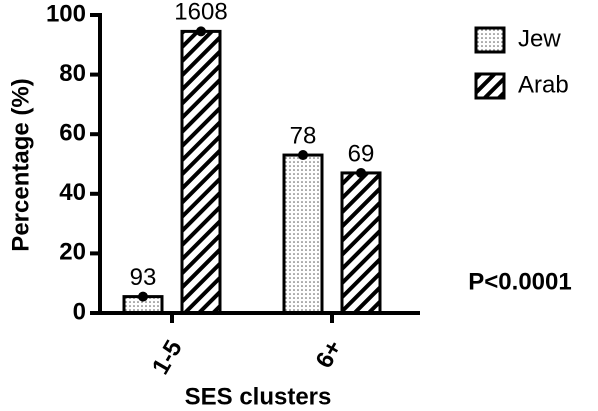 The width and height of the screenshot is (598, 411). I want to click on legend-label: Jew, so click(539, 38).